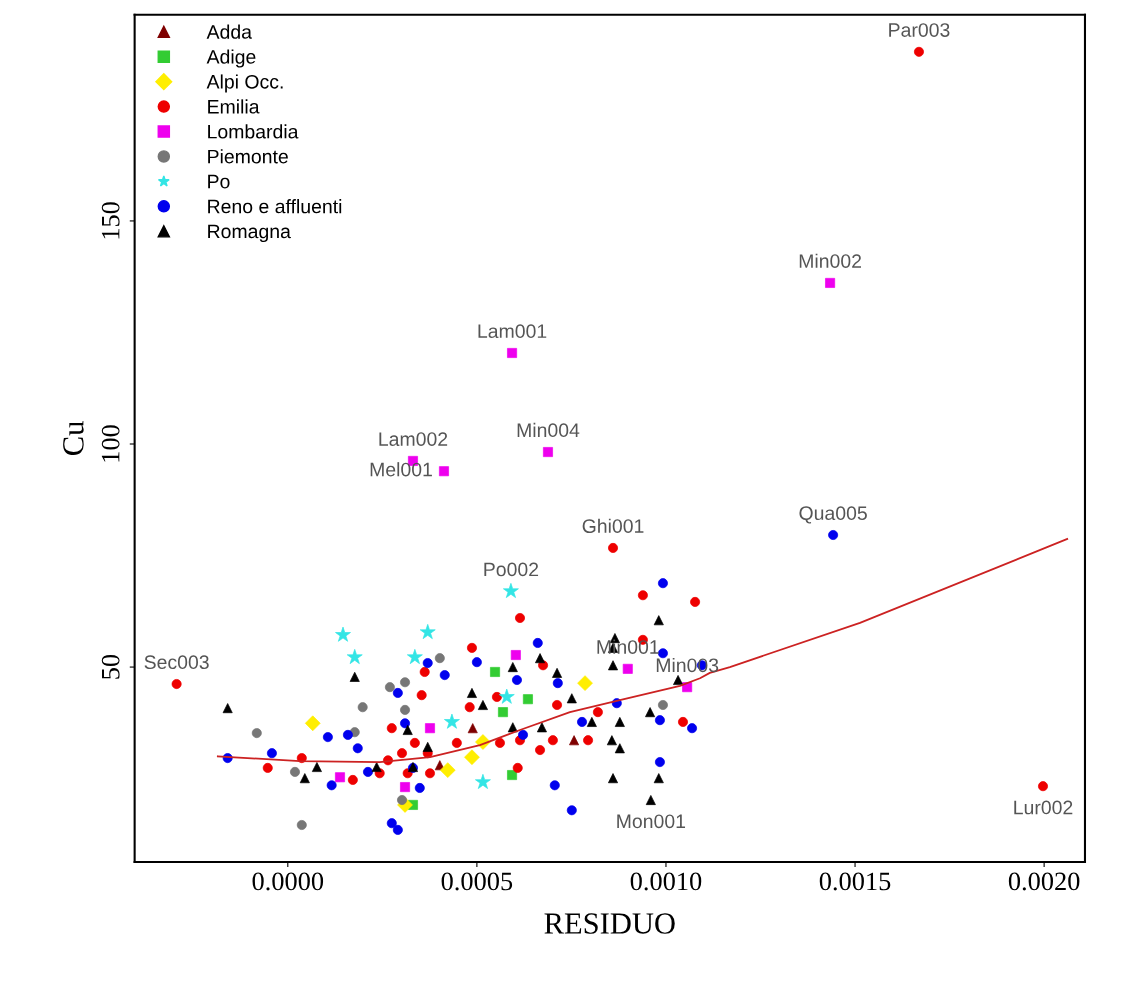 The width and height of the screenshot is (1122, 988). What do you see at coordinates (234, 106) in the screenshot?
I see `legend-label: Emilia` at bounding box center [234, 106].